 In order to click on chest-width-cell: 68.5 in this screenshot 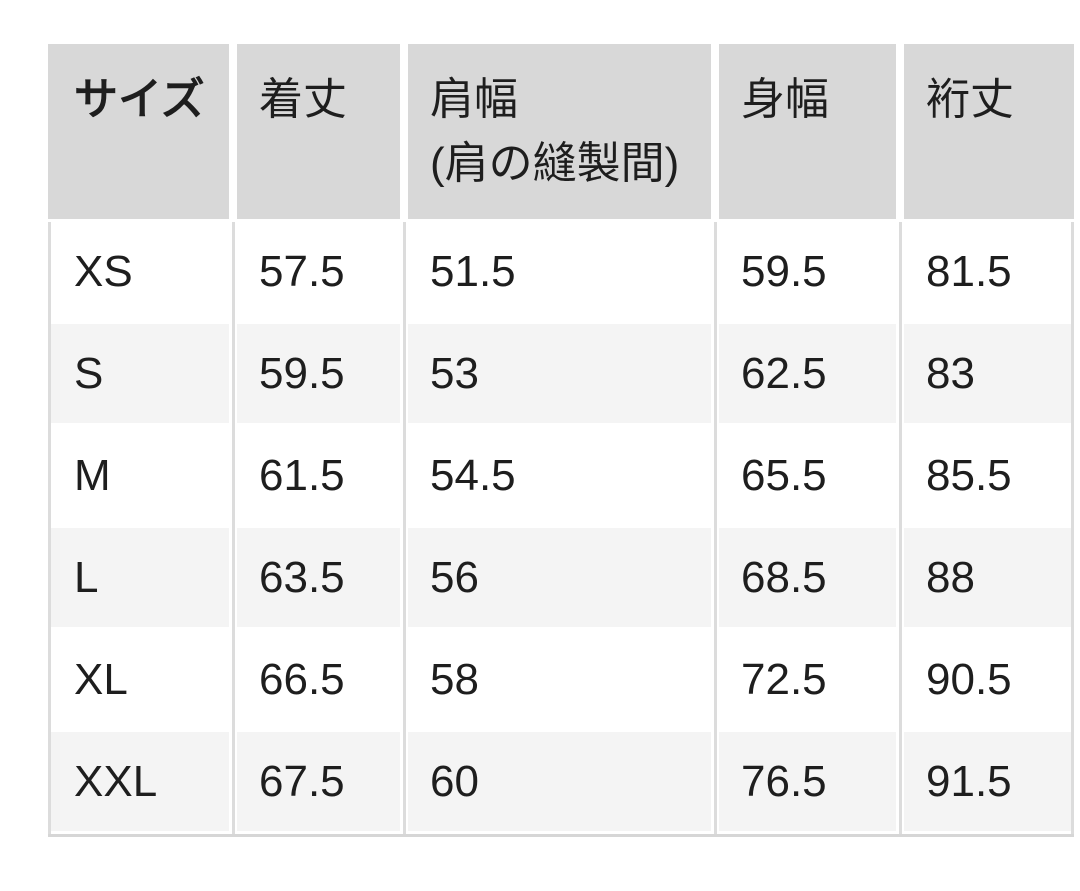, I will do `click(807, 577)`.